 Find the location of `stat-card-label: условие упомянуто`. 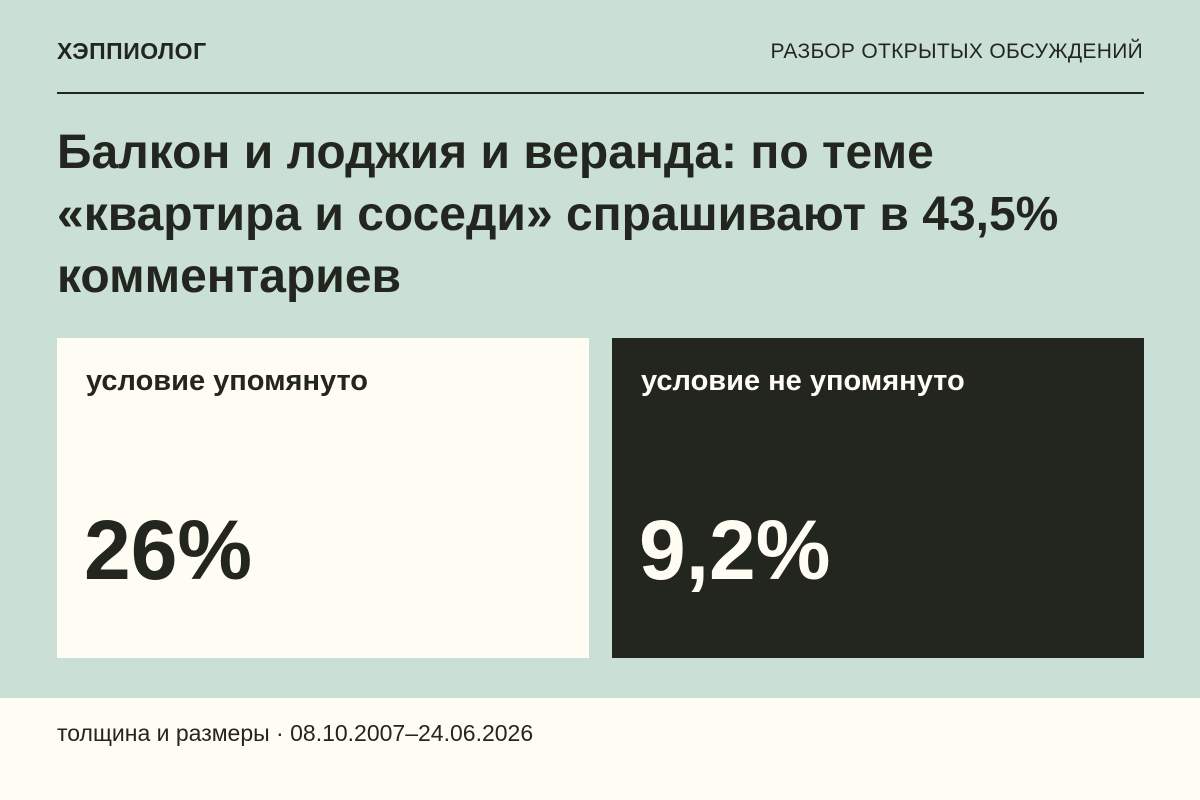

stat-card-label: условие упомянуто is located at coordinates (227, 381).